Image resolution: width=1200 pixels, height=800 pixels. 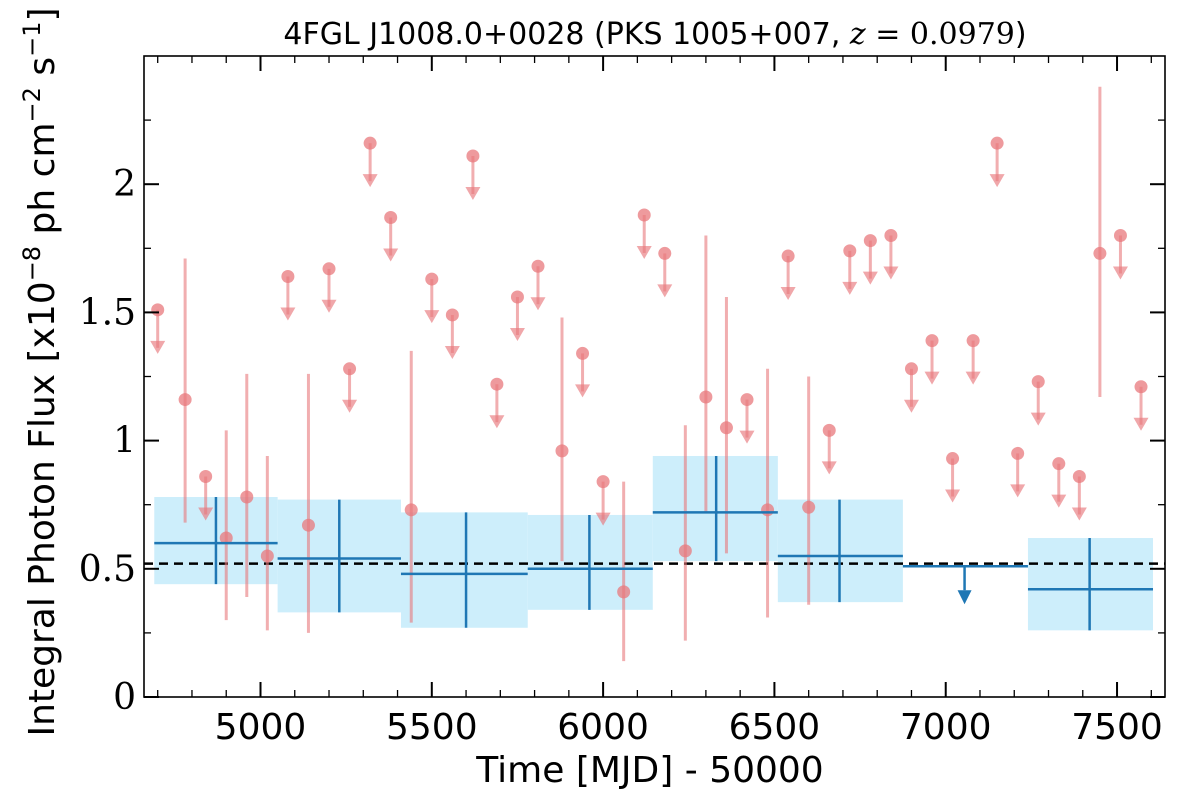 I want to click on y-axis-label-part1: Integral Photon Flux [x10, so click(x=42, y=508).